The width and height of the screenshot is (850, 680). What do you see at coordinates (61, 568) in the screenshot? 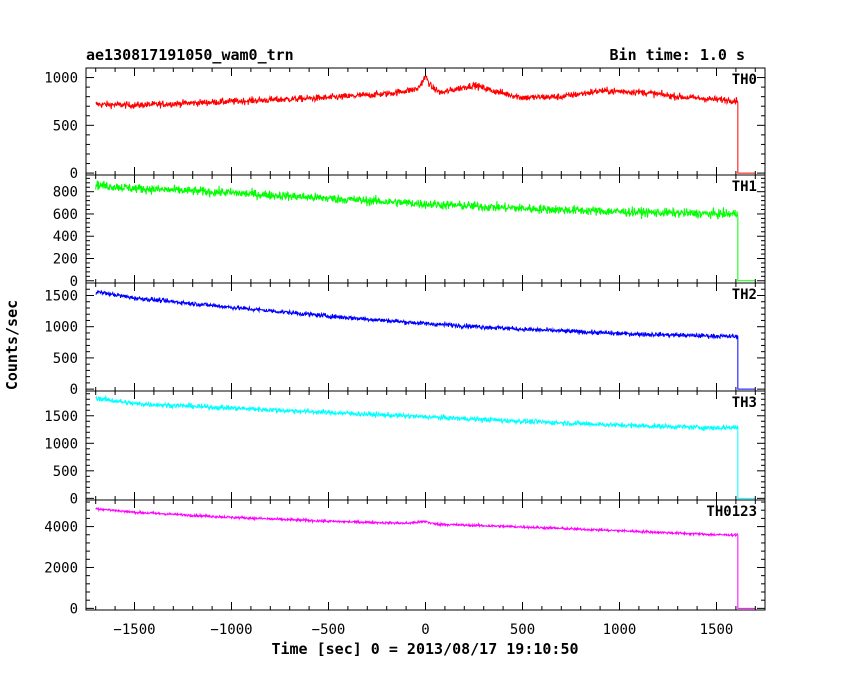
I see `y-tick-label: 2000` at bounding box center [61, 568].